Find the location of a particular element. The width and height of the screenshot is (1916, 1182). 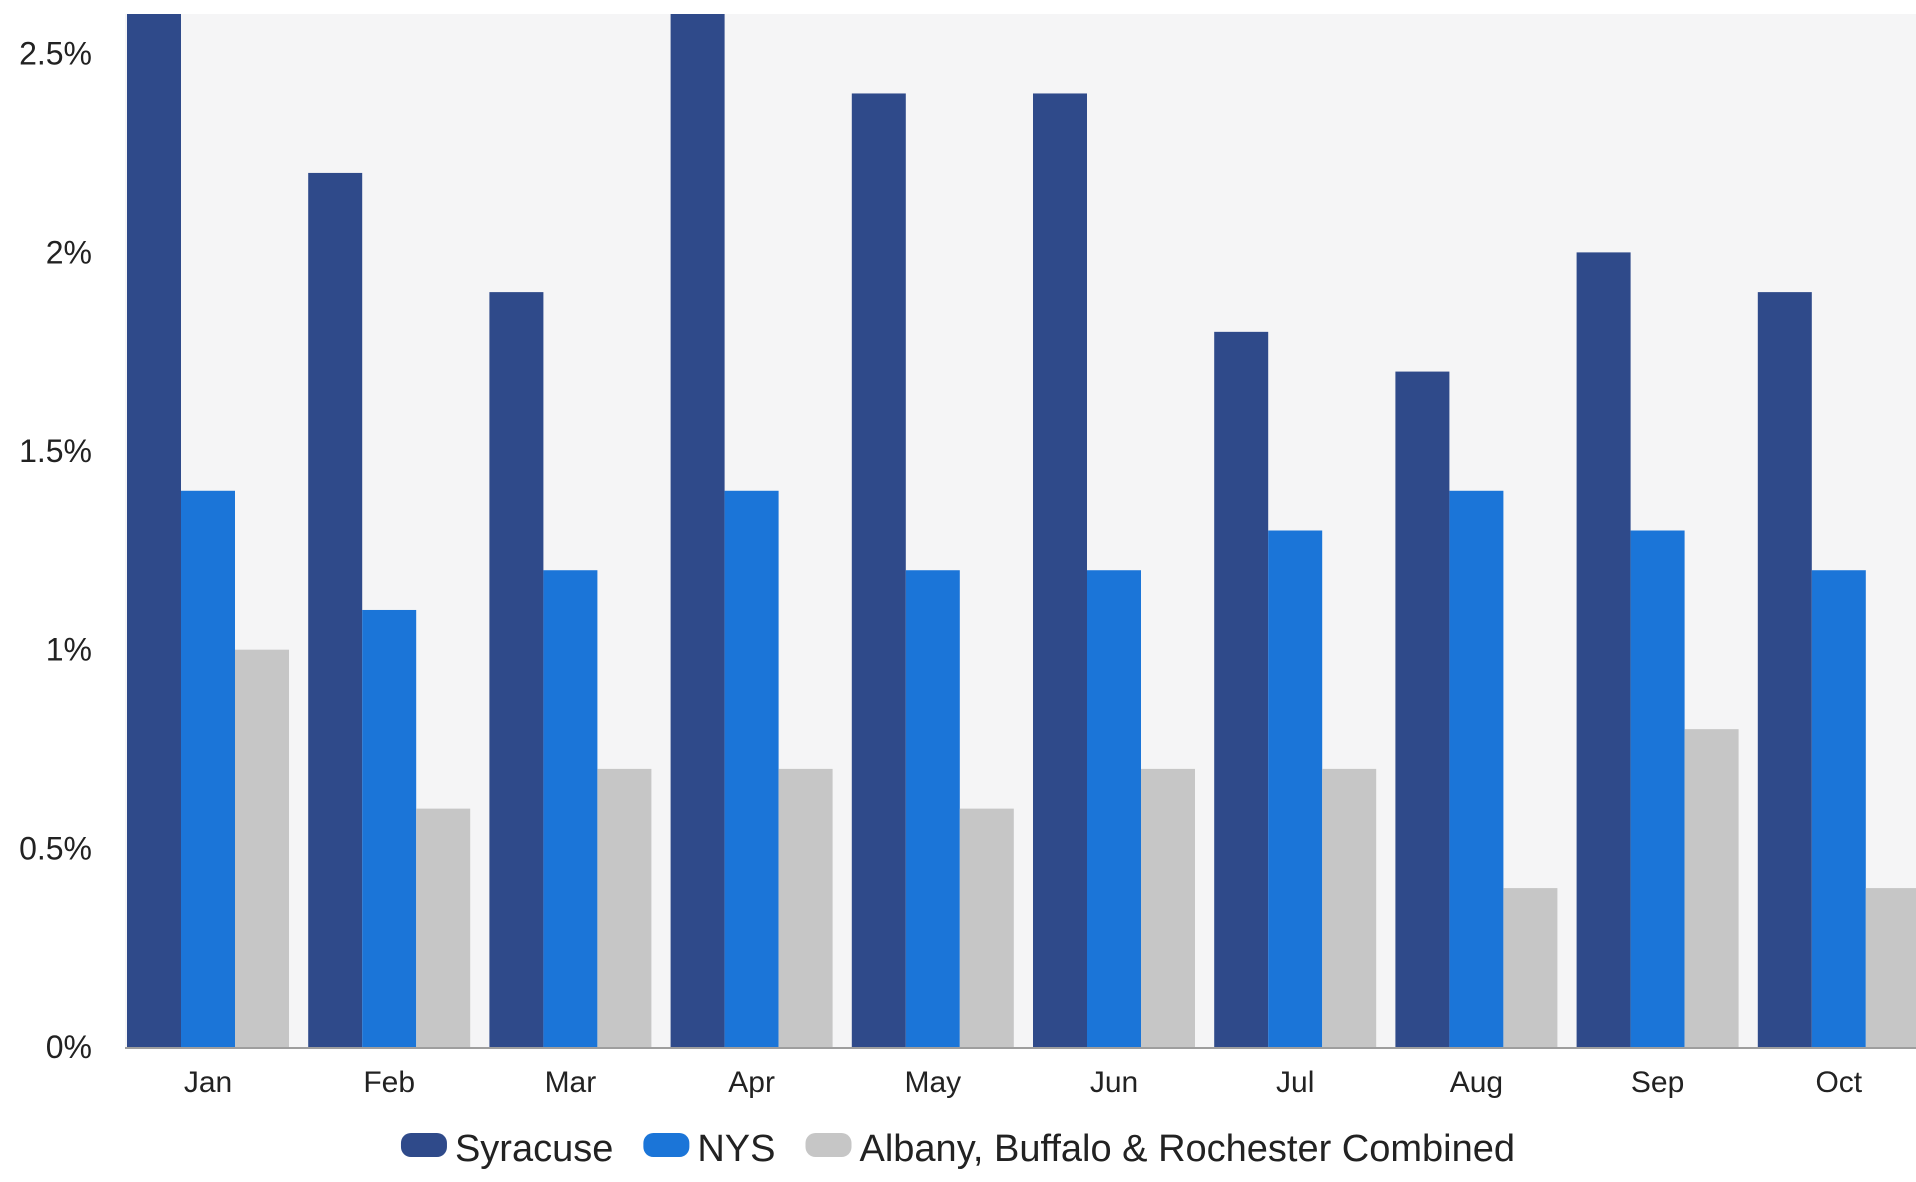

x-tick-label: Apr is located at coordinates (751, 1082).